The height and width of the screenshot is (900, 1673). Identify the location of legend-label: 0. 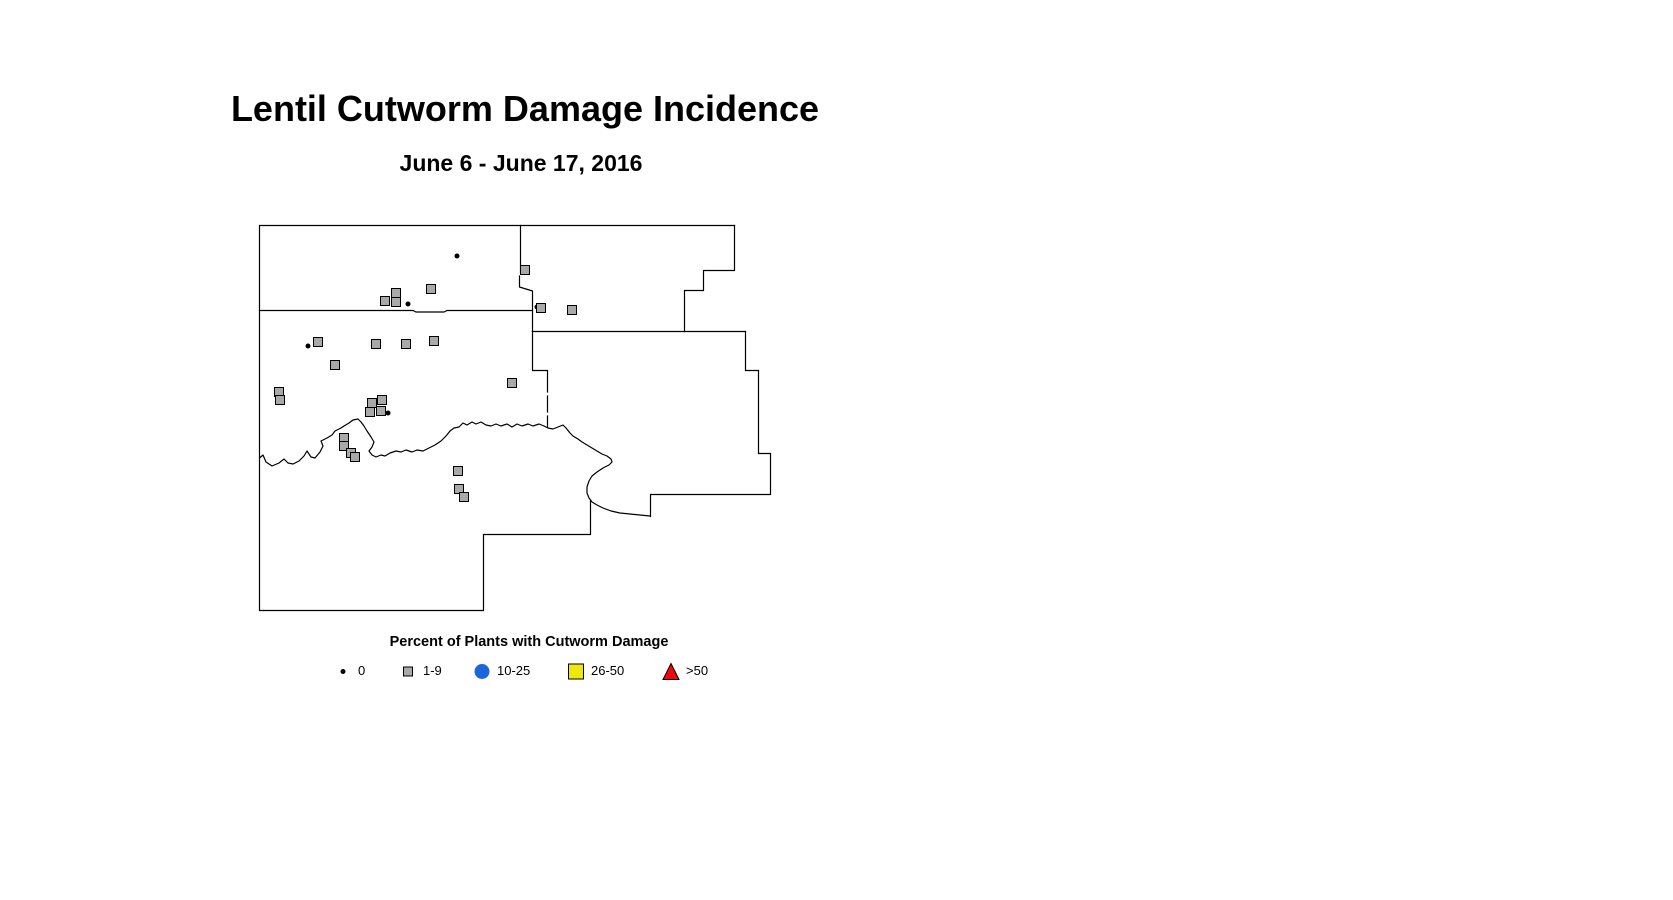
(362, 670).